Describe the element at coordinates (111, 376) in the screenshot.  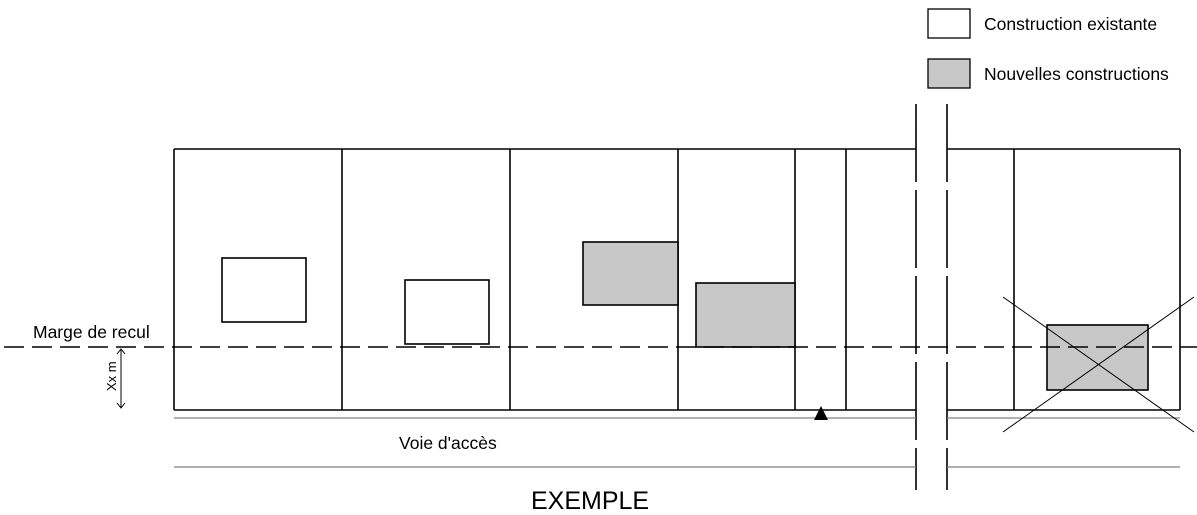
I see `distance-label: Xx m` at that location.